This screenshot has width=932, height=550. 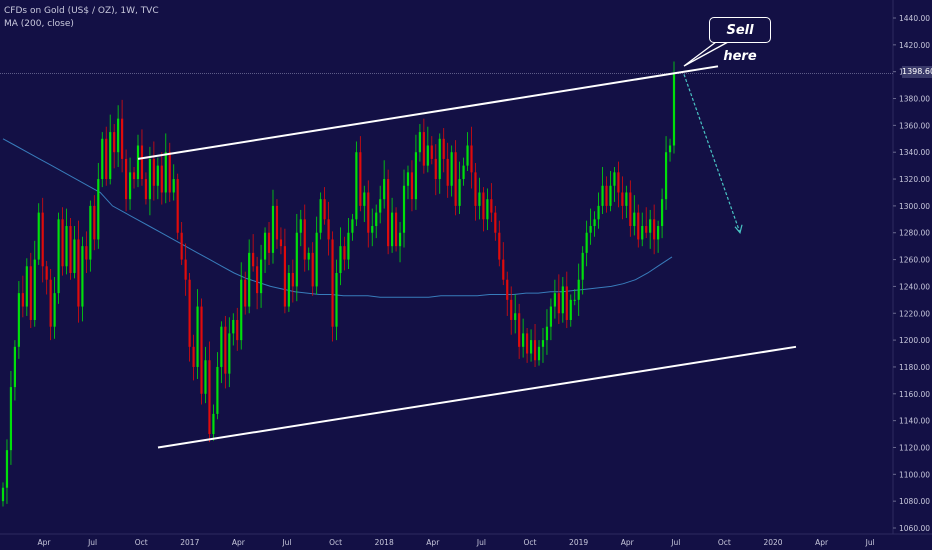 What do you see at coordinates (914, 474) in the screenshot?
I see `y-tick-label: 1100.00` at bounding box center [914, 474].